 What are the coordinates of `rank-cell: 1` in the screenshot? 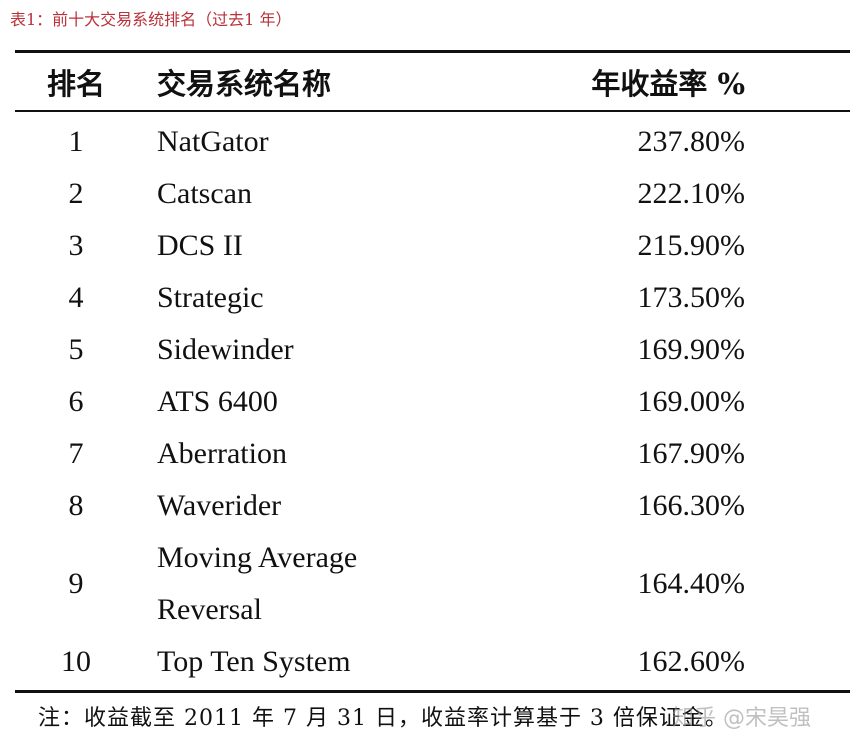 It's located at (76, 141).